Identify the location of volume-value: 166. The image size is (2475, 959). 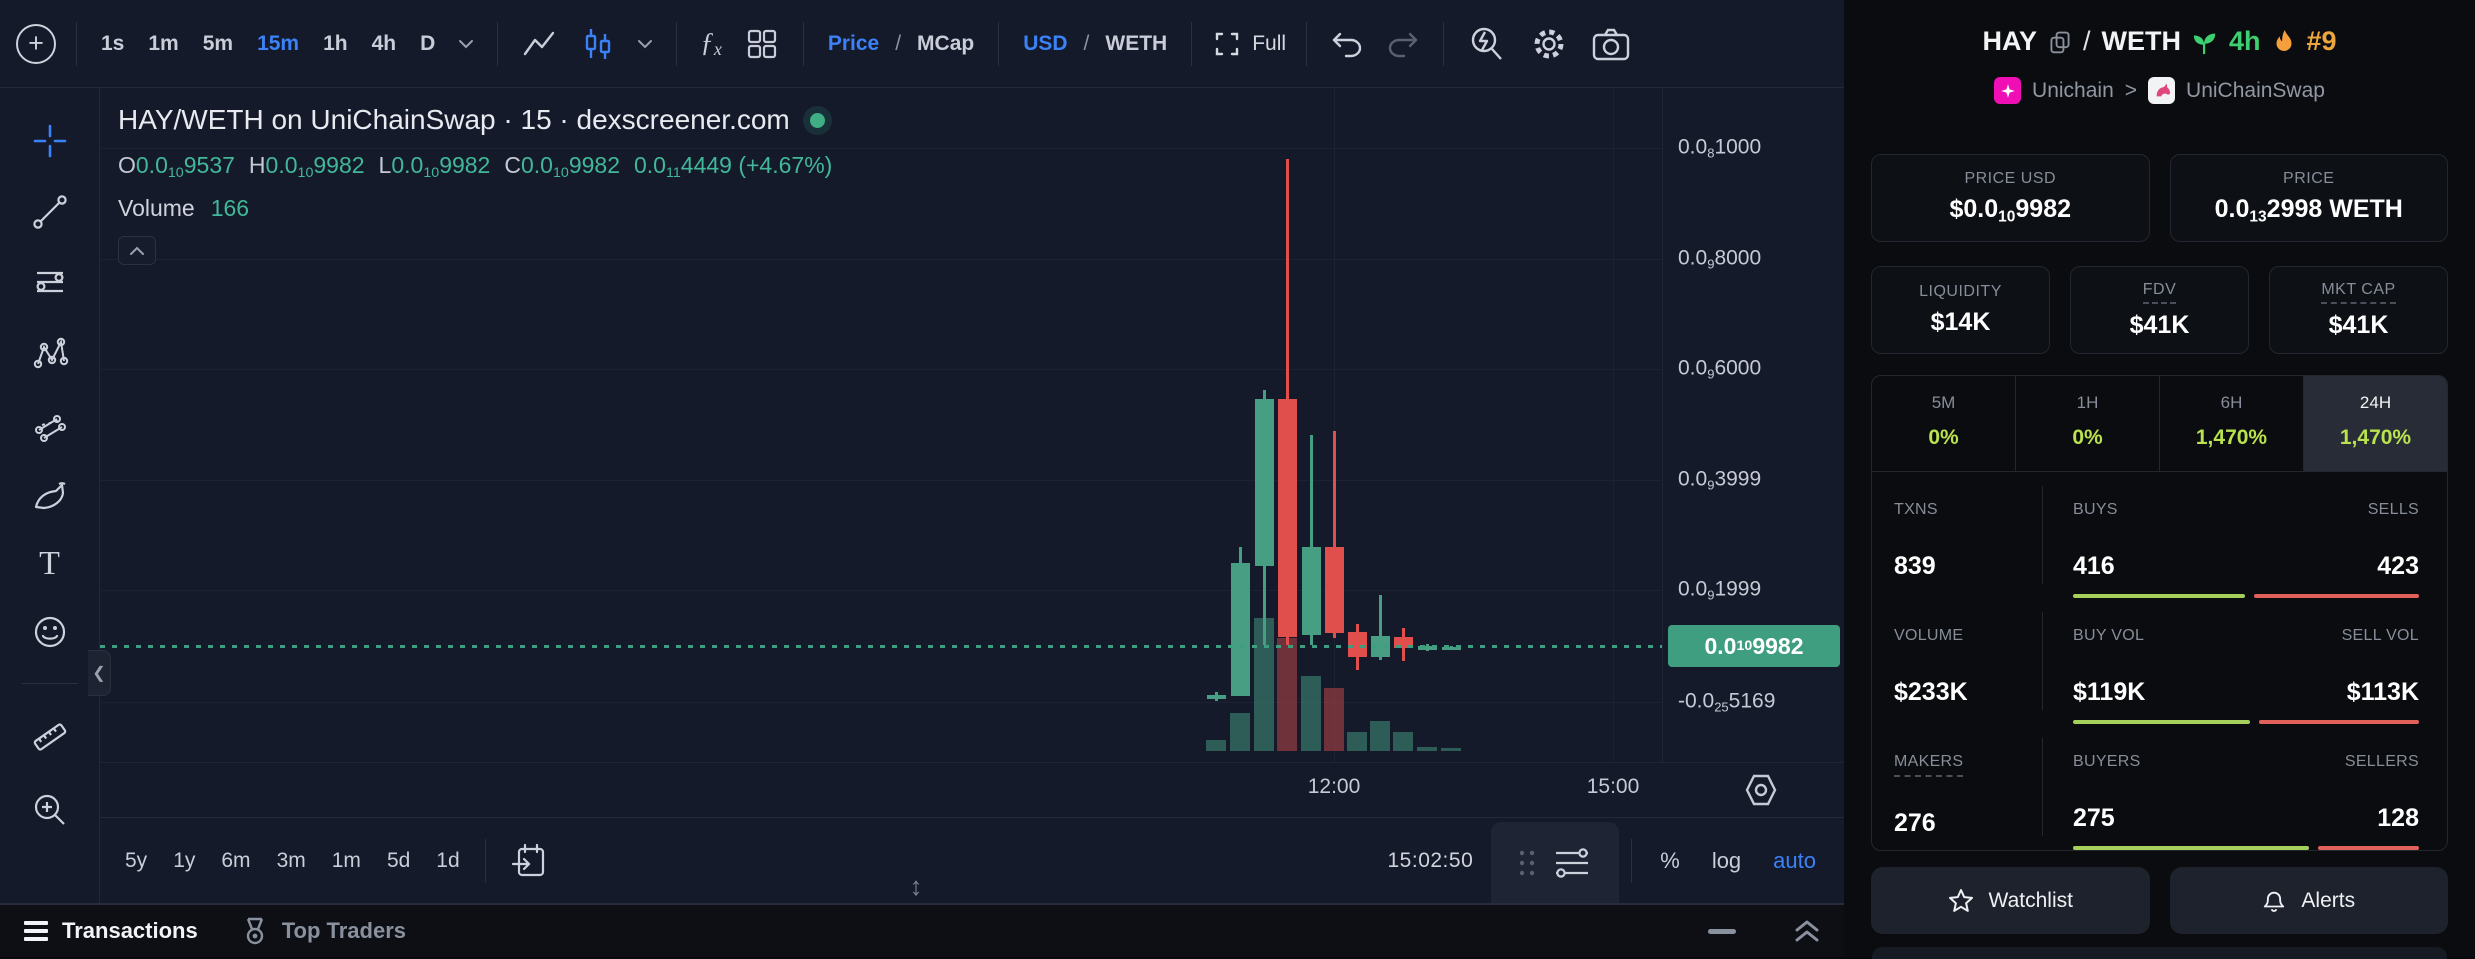
(230, 207).